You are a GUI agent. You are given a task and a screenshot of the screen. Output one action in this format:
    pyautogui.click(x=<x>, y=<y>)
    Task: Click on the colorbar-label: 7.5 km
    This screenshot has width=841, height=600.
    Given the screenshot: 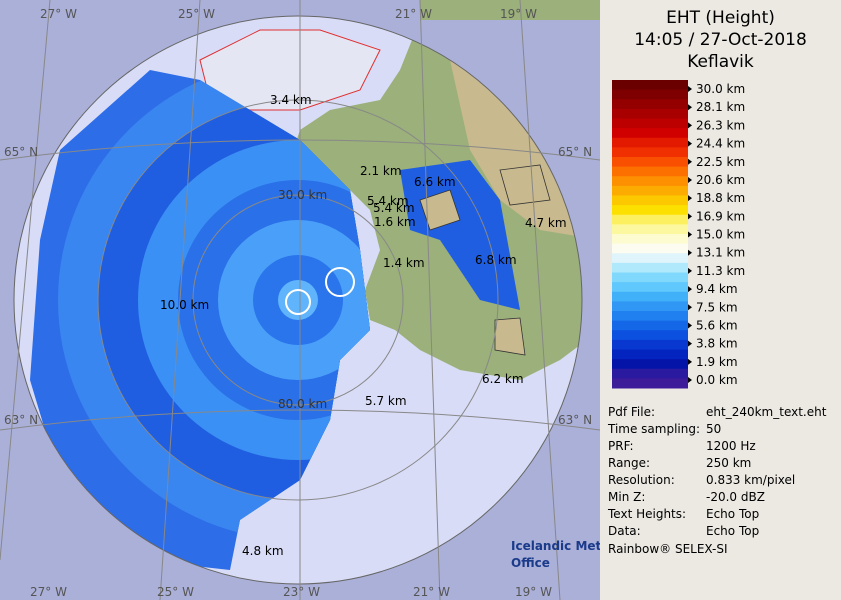 What is the action you would take?
    pyautogui.click(x=717, y=307)
    